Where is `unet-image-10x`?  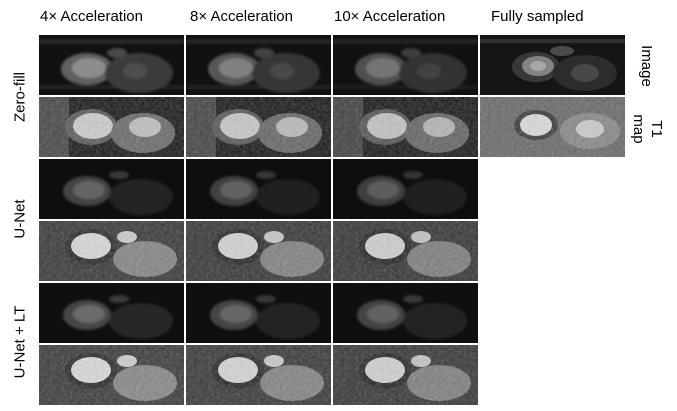
unet-image-10x is located at coordinates (405, 189).